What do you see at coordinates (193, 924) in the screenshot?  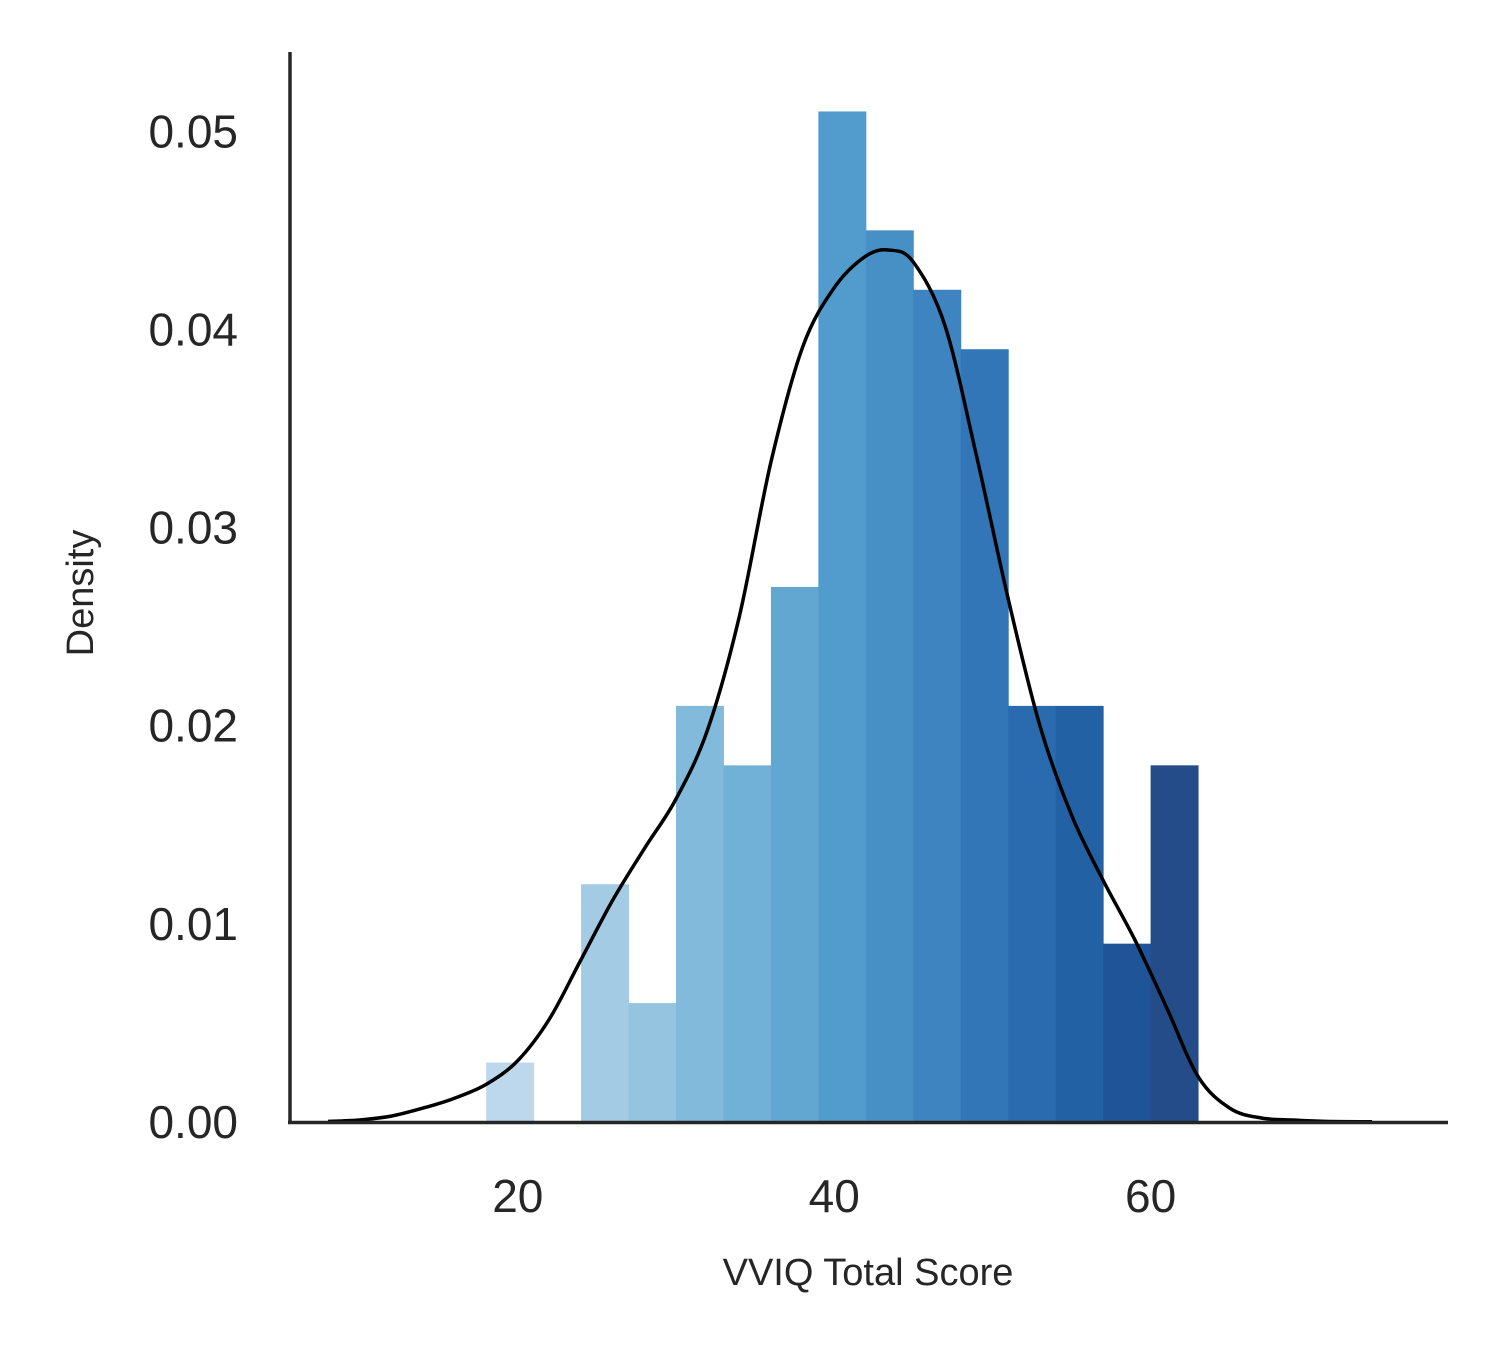 I see `y-tick-label: 0.01` at bounding box center [193, 924].